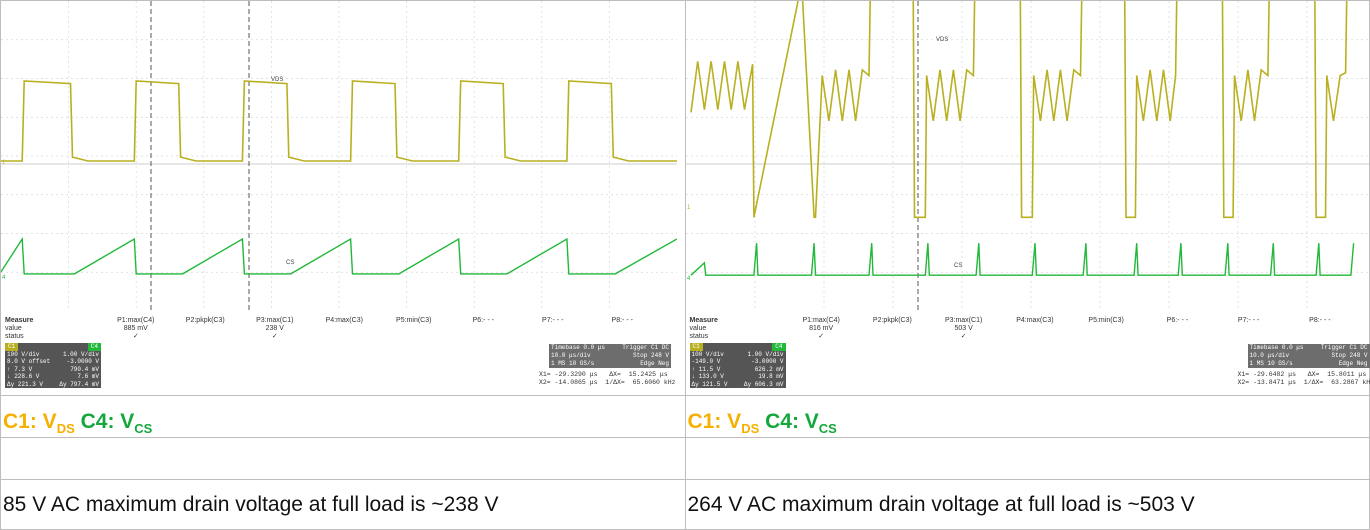 The width and height of the screenshot is (1370, 530). I want to click on measure-param: P2:pkpk(C3), so click(206, 321).